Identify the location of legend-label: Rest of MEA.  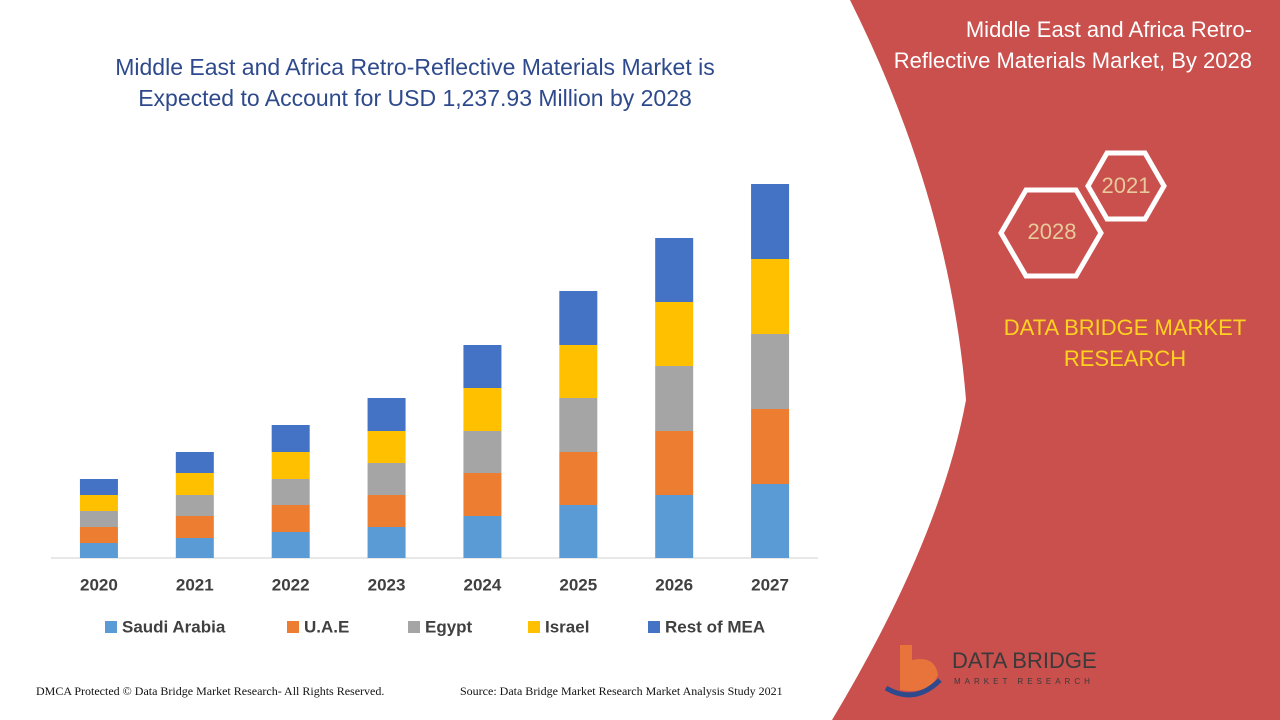
(715, 626).